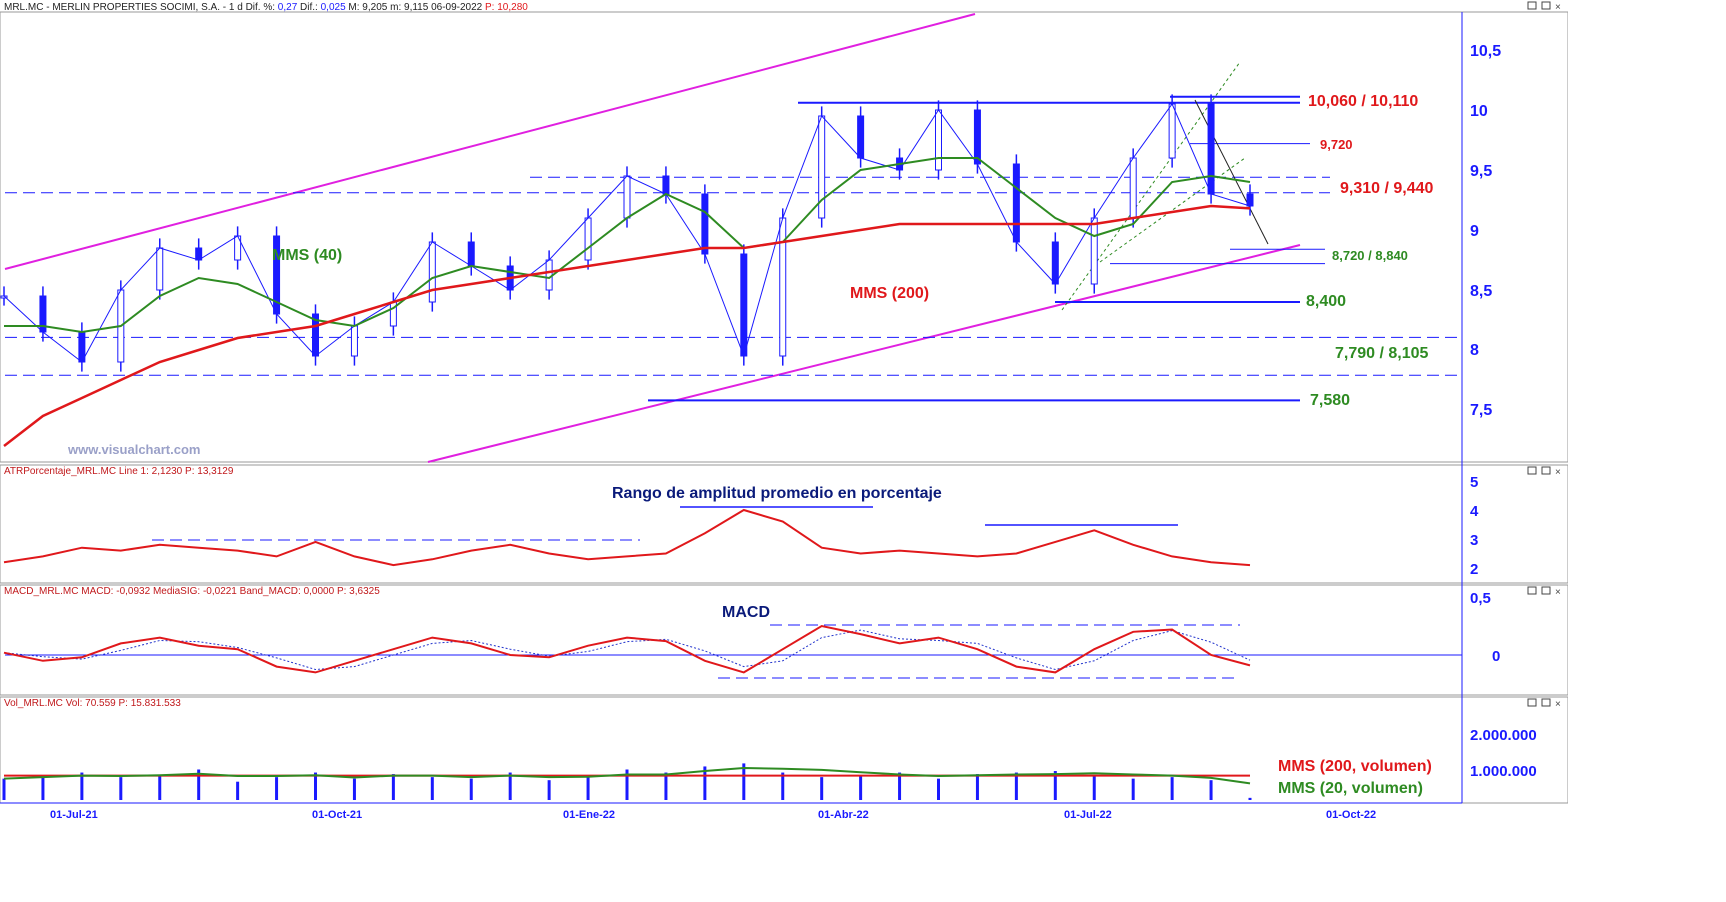 The width and height of the screenshot is (1726, 902). What do you see at coordinates (1485, 627) in the screenshot?
I see `macd-y-ticks: 0,5 0` at bounding box center [1485, 627].